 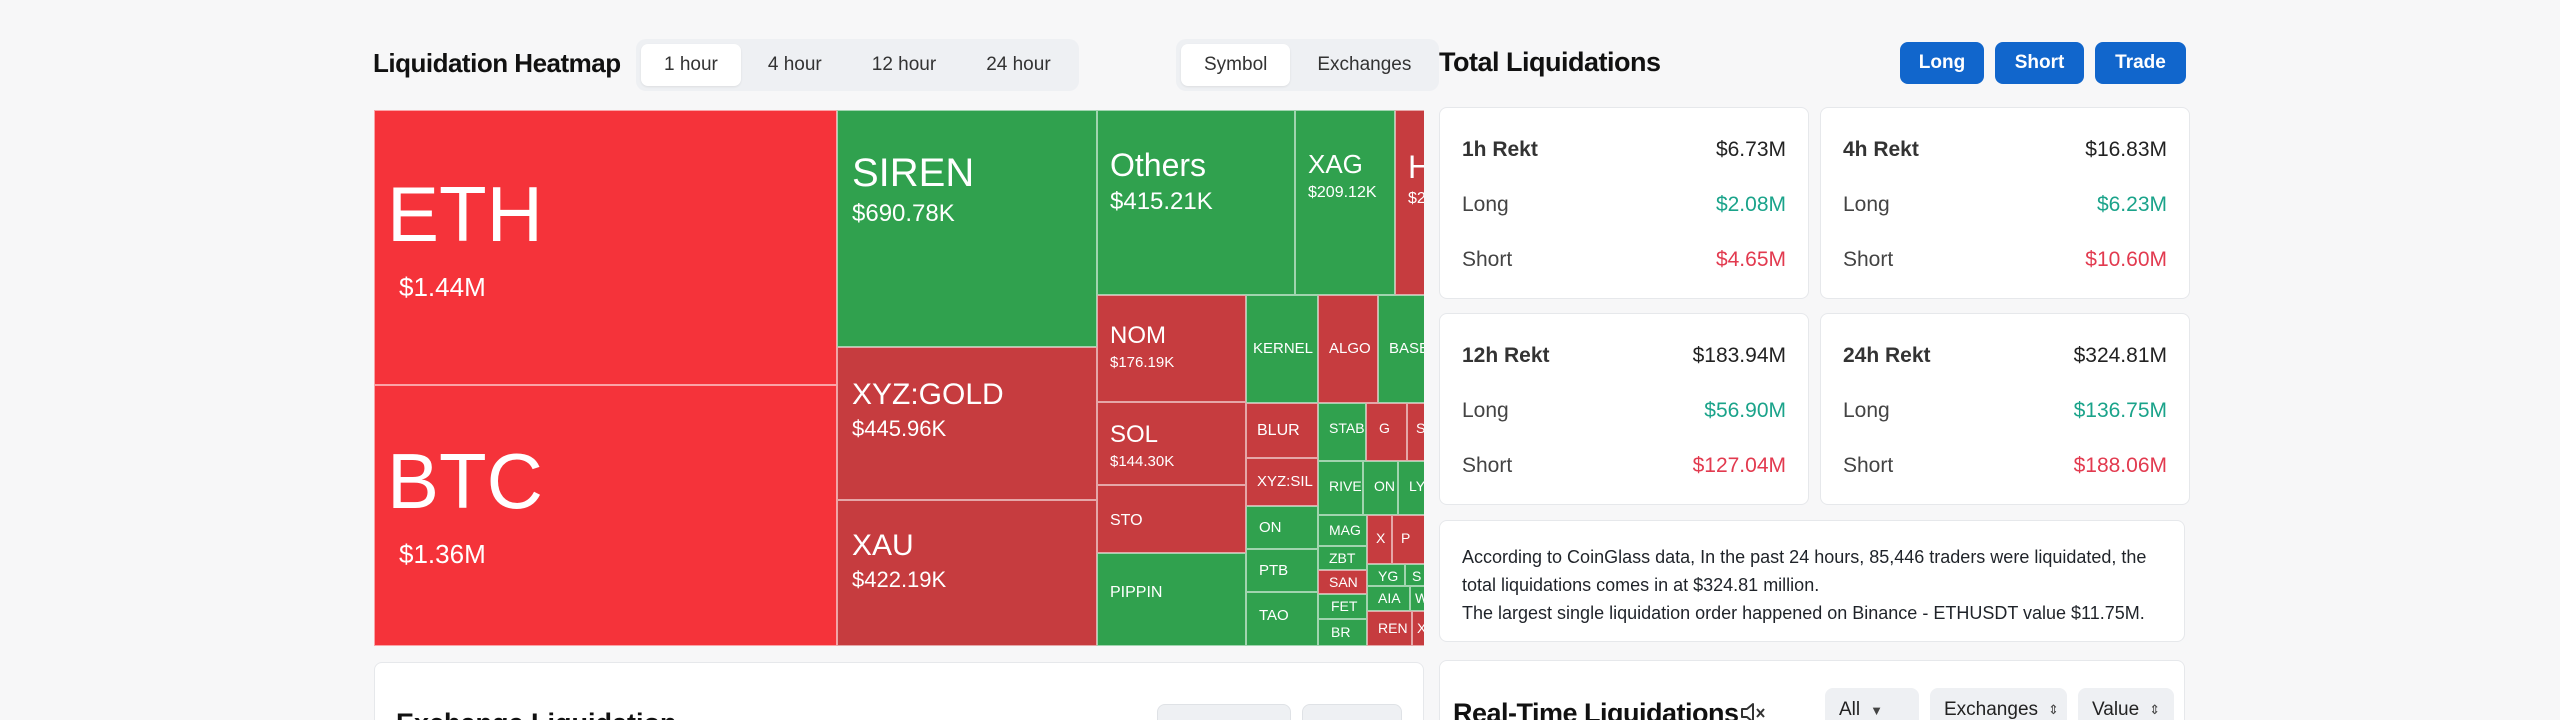 What do you see at coordinates (1274, 615) in the screenshot?
I see `tile-symbol: TAO` at bounding box center [1274, 615].